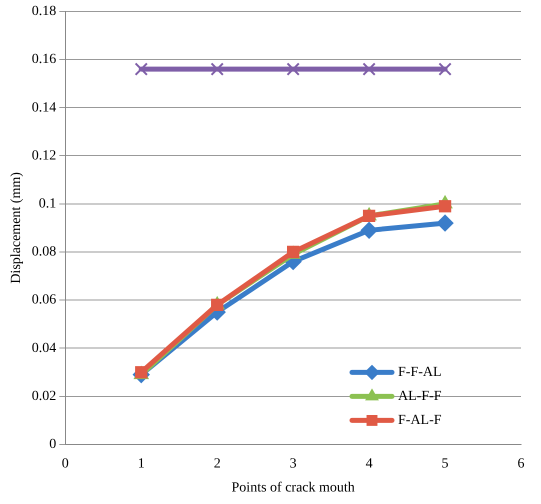 The width and height of the screenshot is (541, 504). Describe the element at coordinates (44, 252) in the screenshot. I see `y-tick-label: 0.08` at that location.